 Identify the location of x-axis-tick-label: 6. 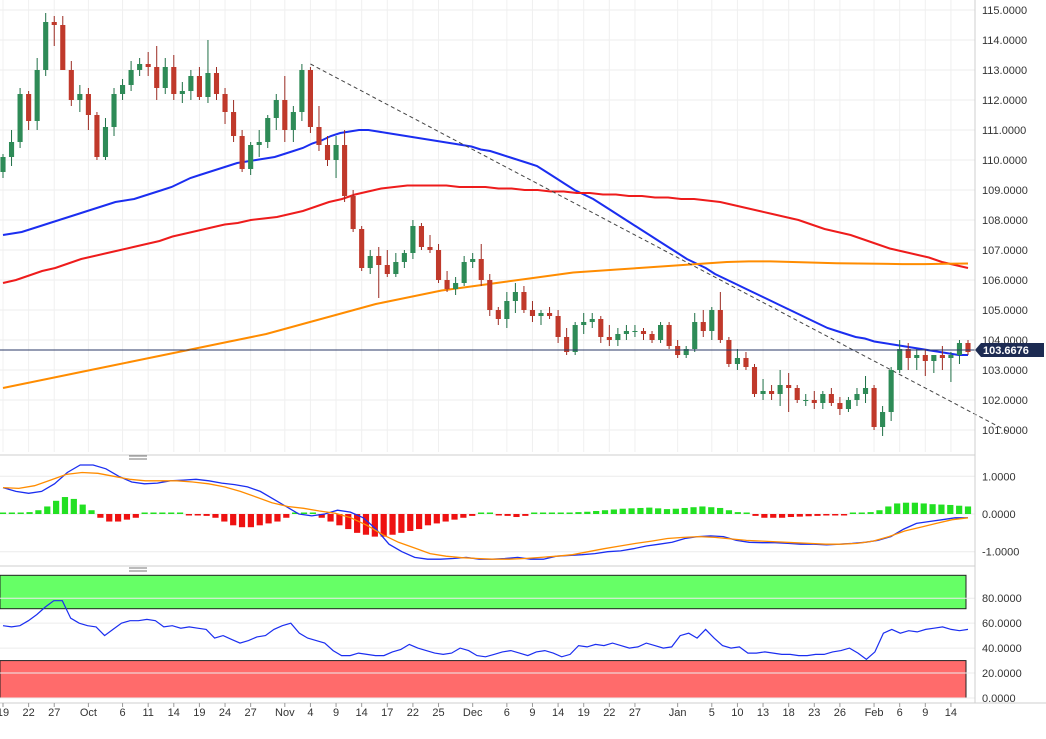
(507, 713).